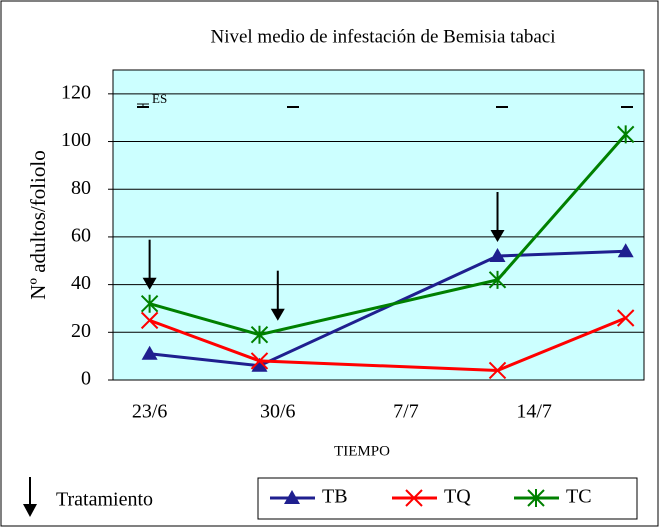 The width and height of the screenshot is (659, 527). I want to click on legend-label: TB, so click(335, 497).